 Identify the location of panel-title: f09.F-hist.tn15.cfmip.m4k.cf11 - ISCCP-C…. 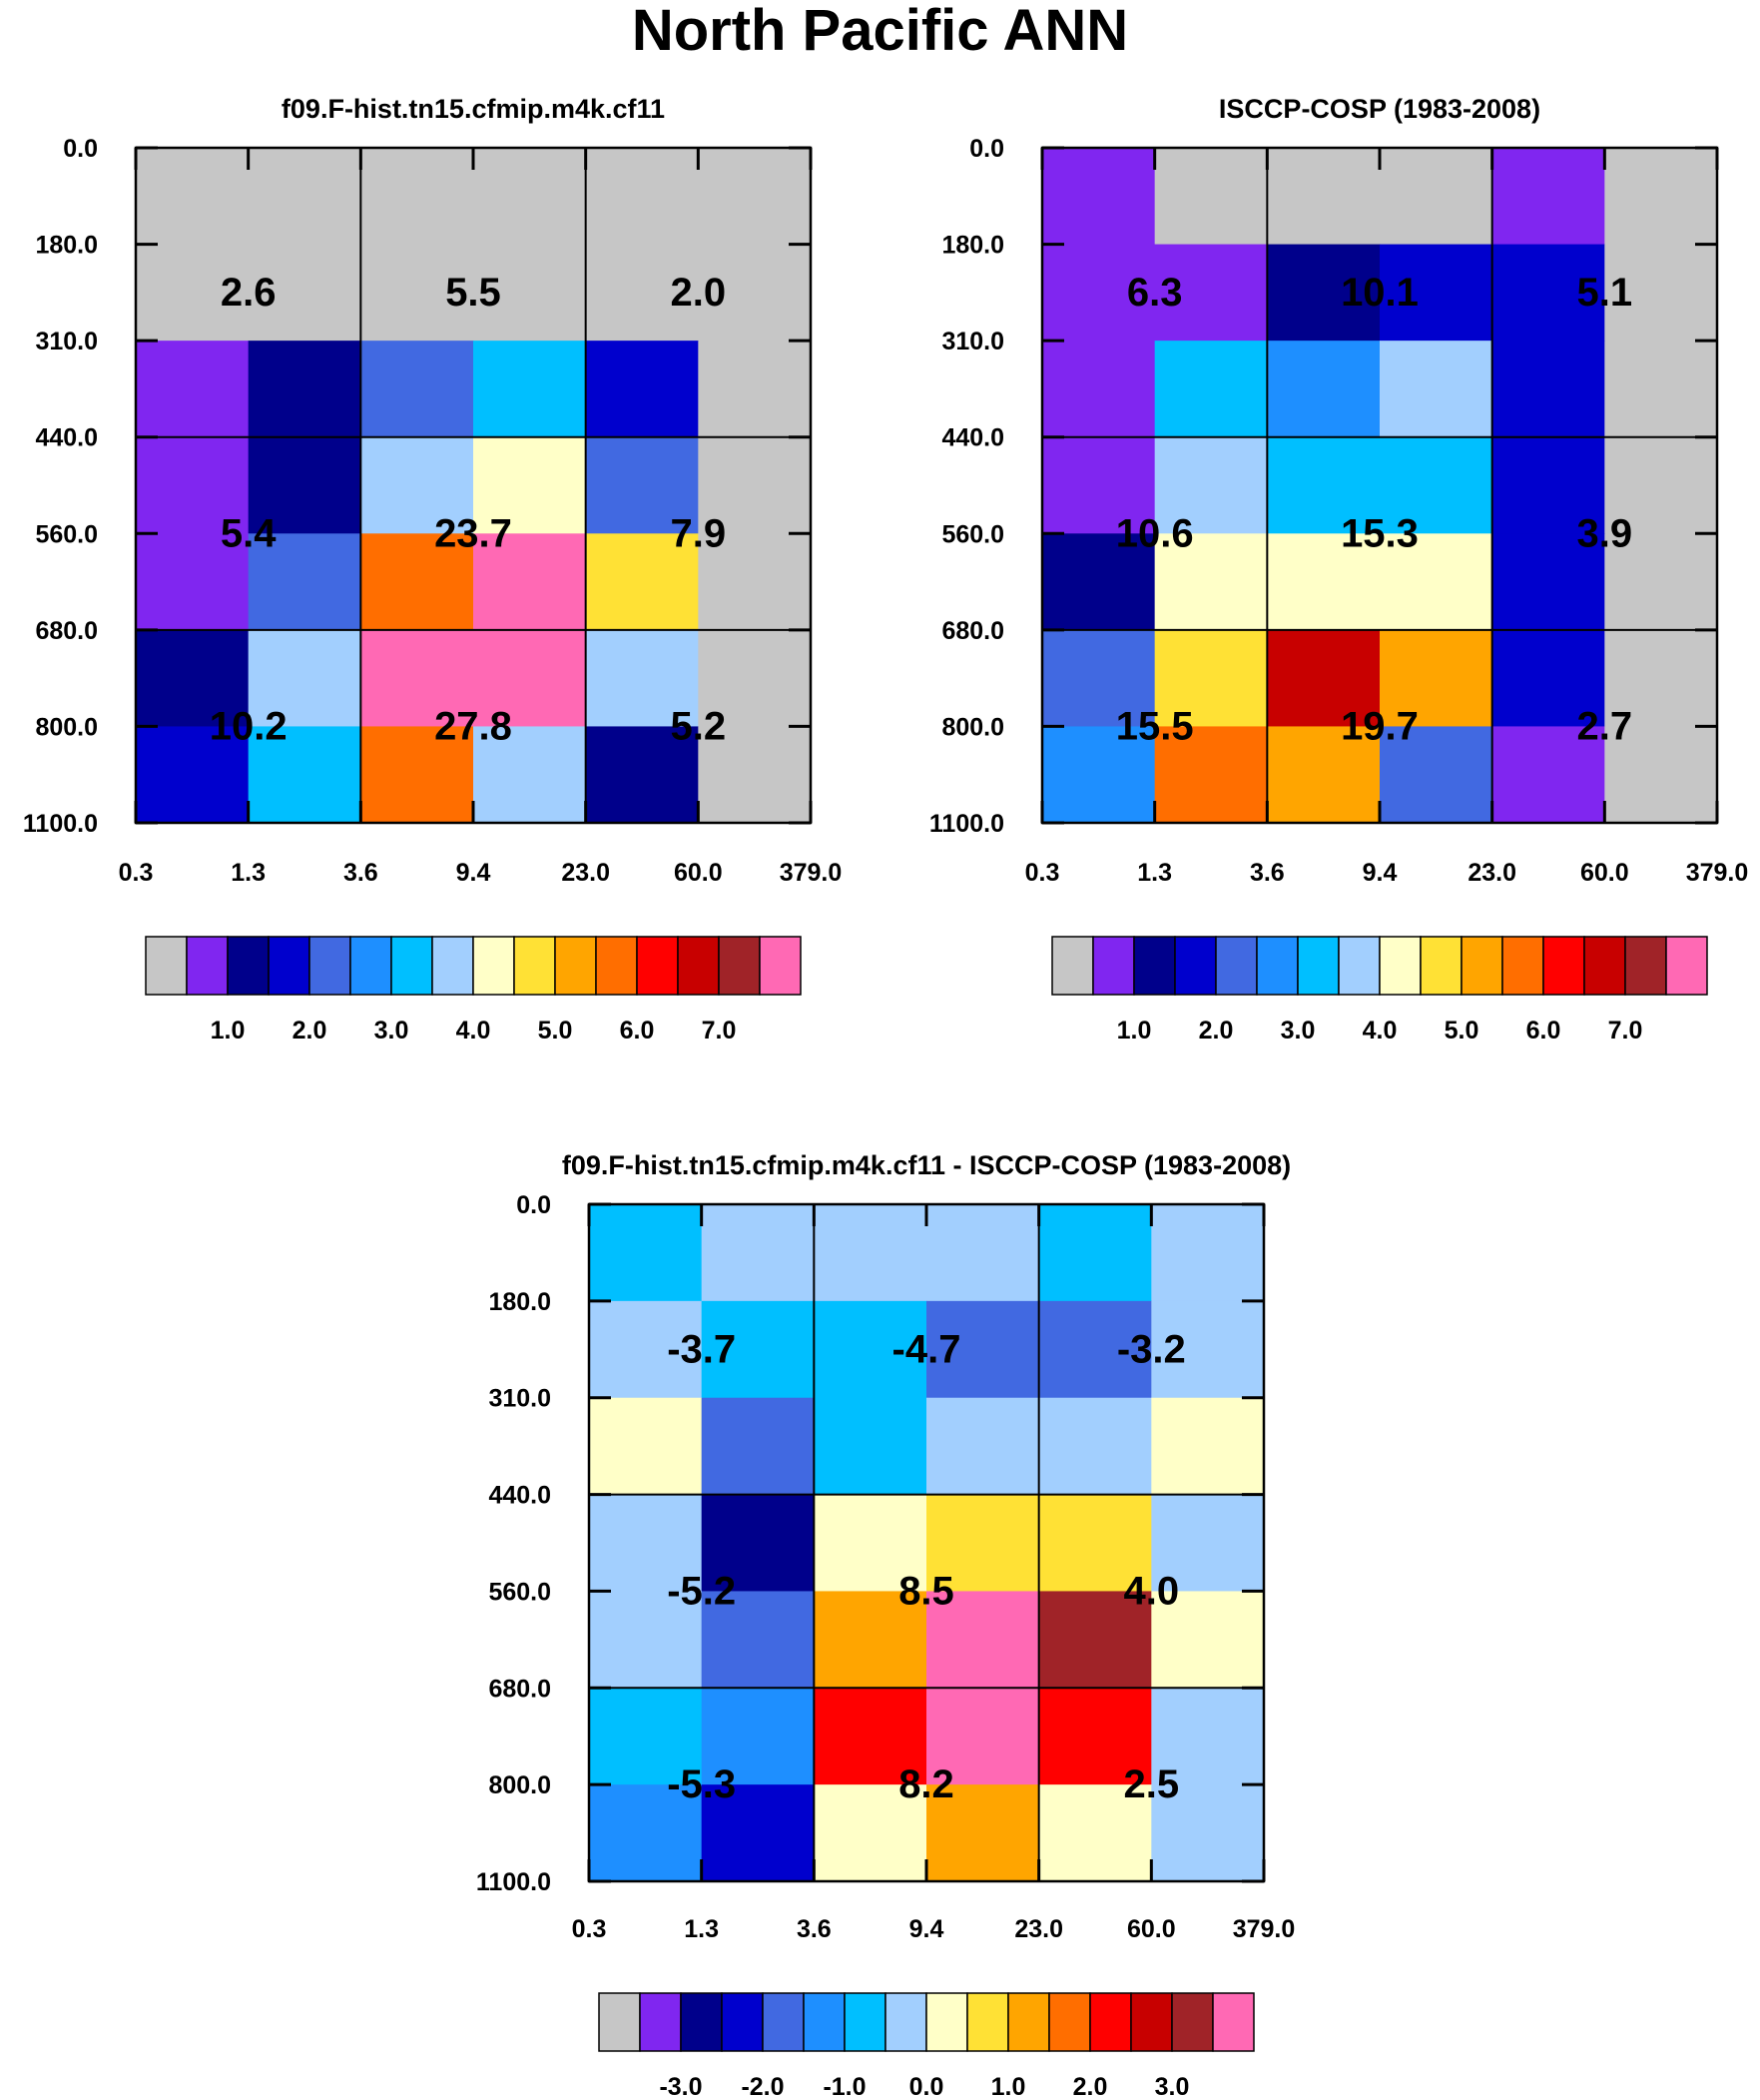
(927, 1165).